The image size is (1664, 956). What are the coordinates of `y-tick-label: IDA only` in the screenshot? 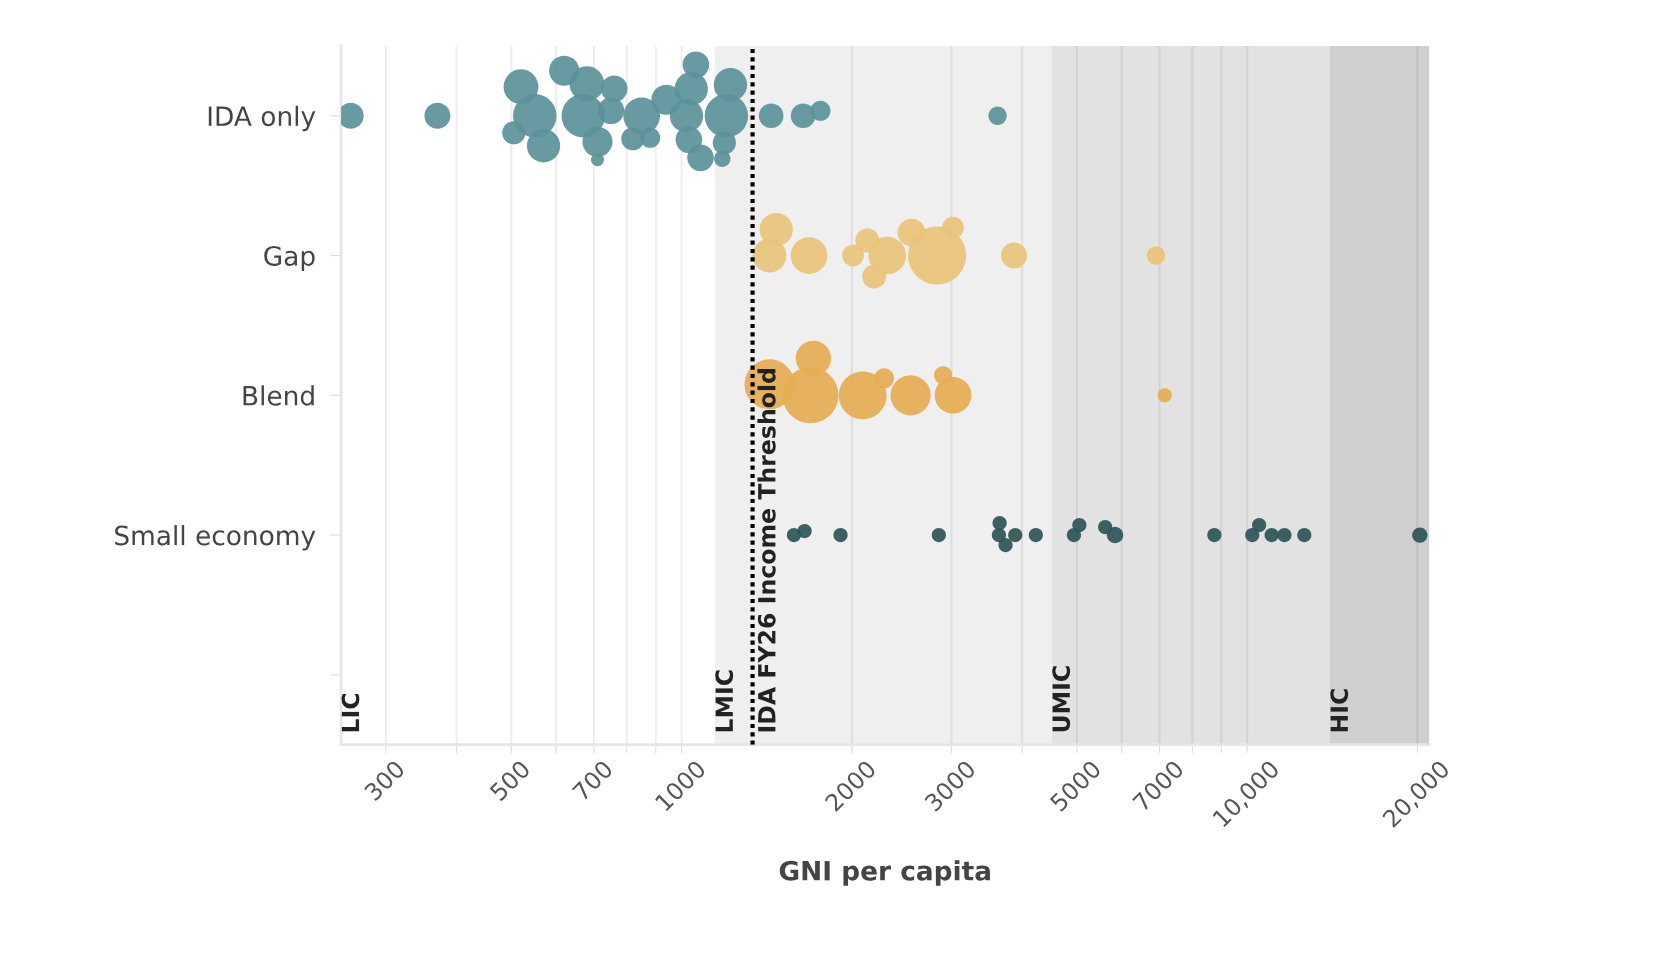 It's located at (262, 118).